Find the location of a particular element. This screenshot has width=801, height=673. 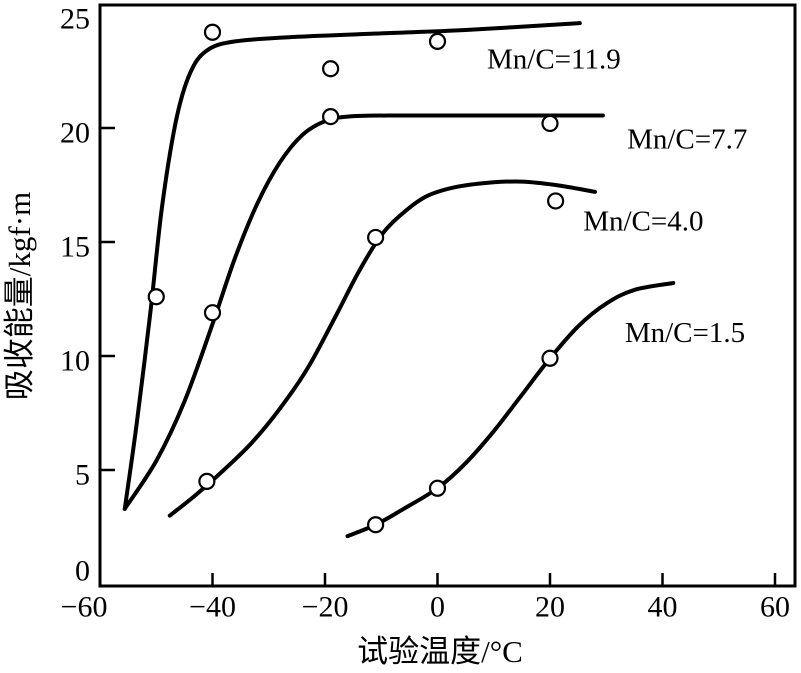

series-label-mn-c-4-0: Mn/C=4.0 is located at coordinates (643, 221).